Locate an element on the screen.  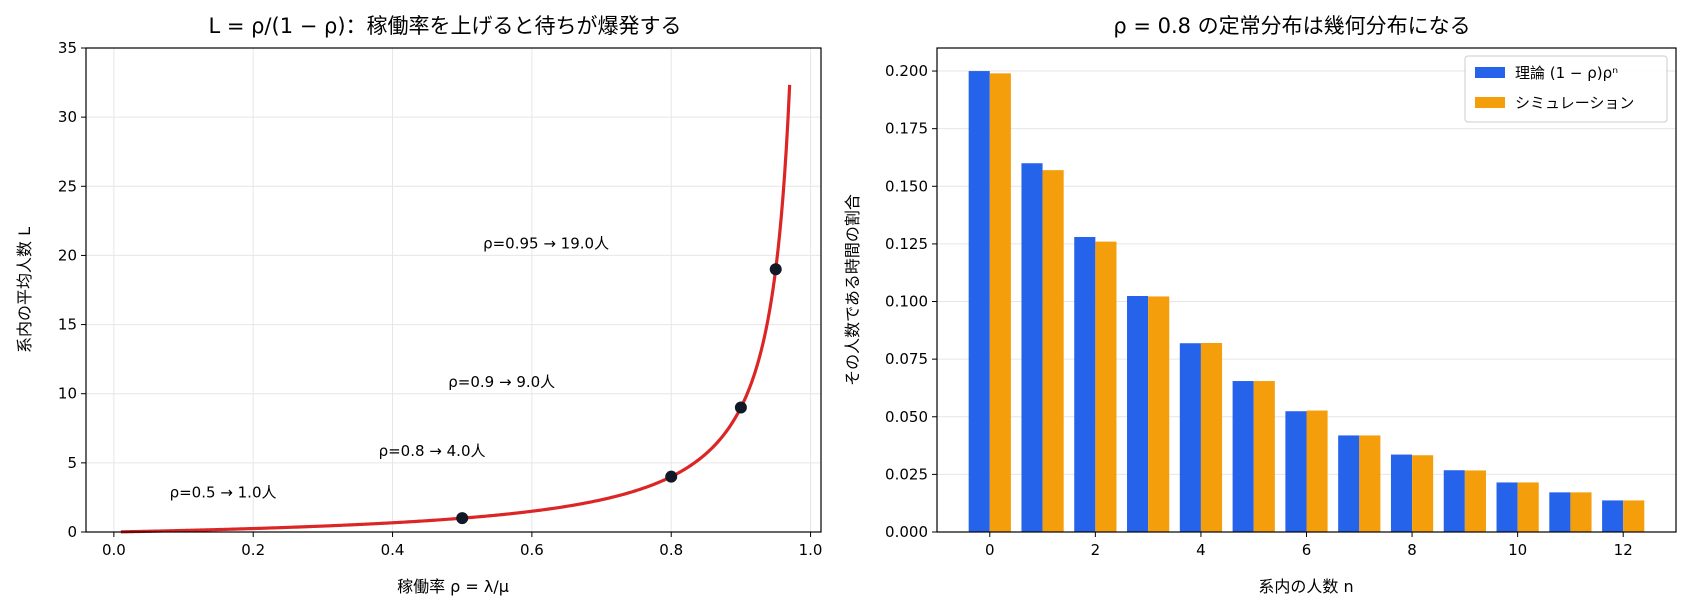
right-x-tick-label: 12 is located at coordinates (1623, 550).